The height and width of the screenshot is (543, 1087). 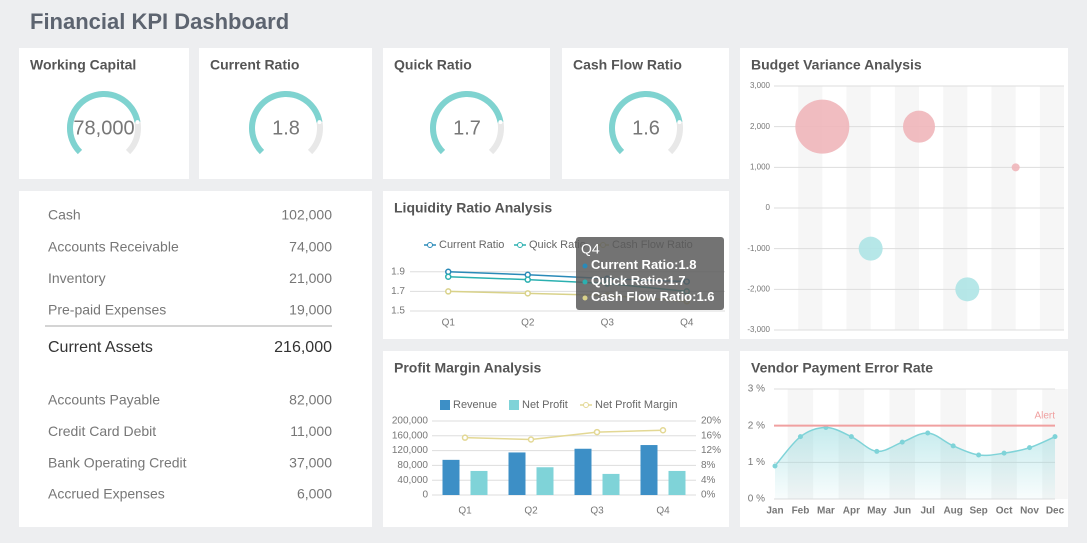 I want to click on y-tick-label: 120,000, so click(x=410, y=450).